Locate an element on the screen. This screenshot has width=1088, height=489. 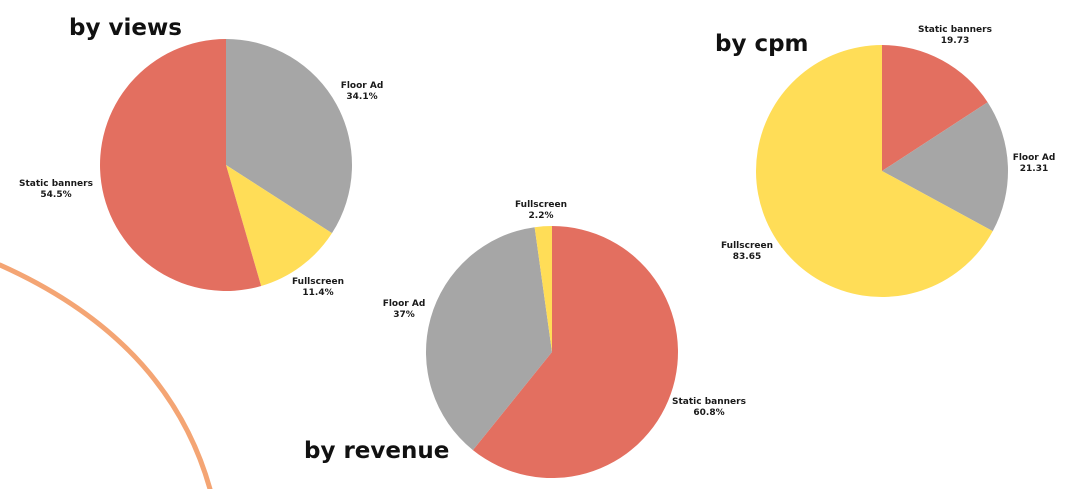
slice-value: 60.8% is located at coordinates (708, 413).